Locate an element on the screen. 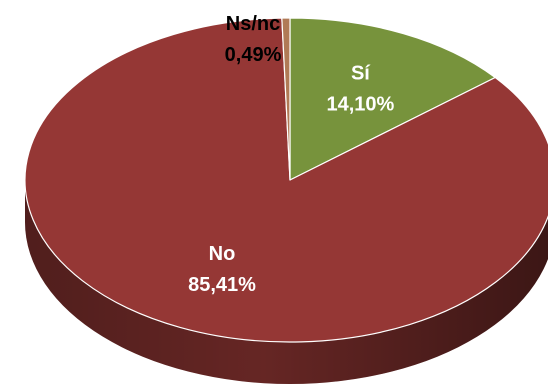 The height and width of the screenshot is (385, 548). slice-label-name-2: Ns/nc is located at coordinates (253, 24).